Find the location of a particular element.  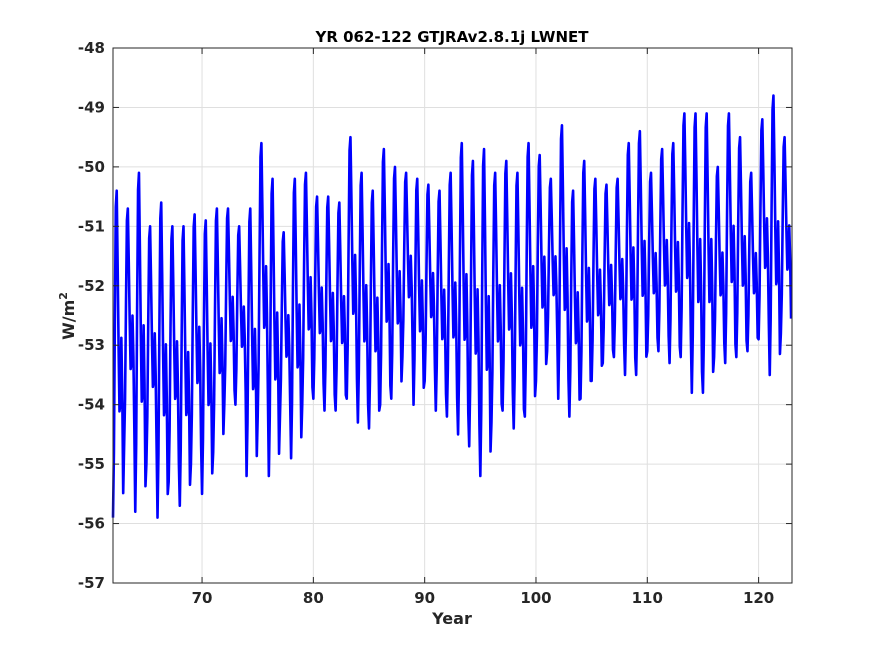

y-axis-label: W/m2 is located at coordinates (67, 316).